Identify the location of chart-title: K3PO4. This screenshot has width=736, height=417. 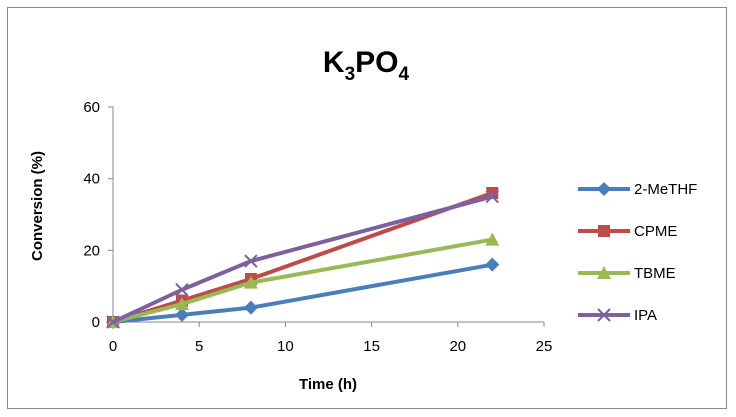
(366, 65).